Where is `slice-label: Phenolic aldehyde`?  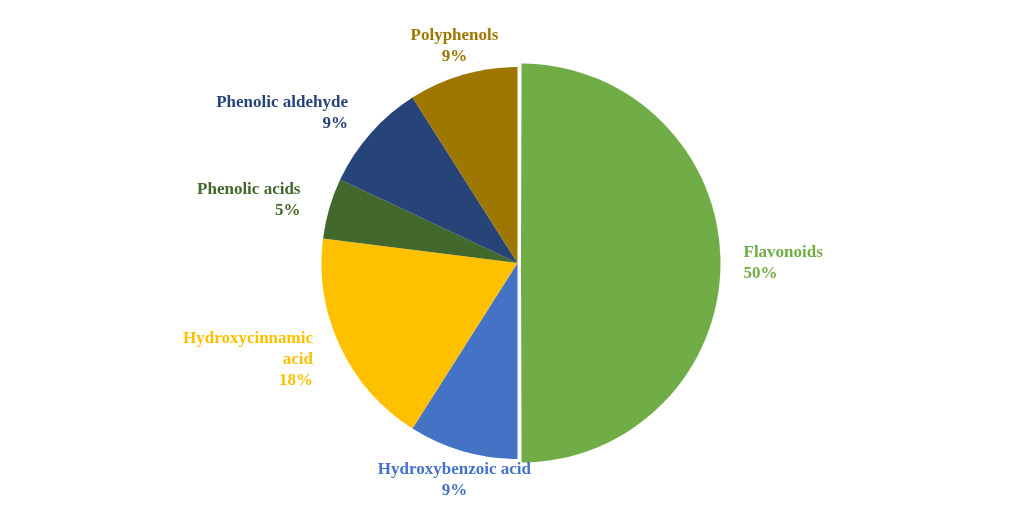 slice-label: Phenolic aldehyde is located at coordinates (282, 102).